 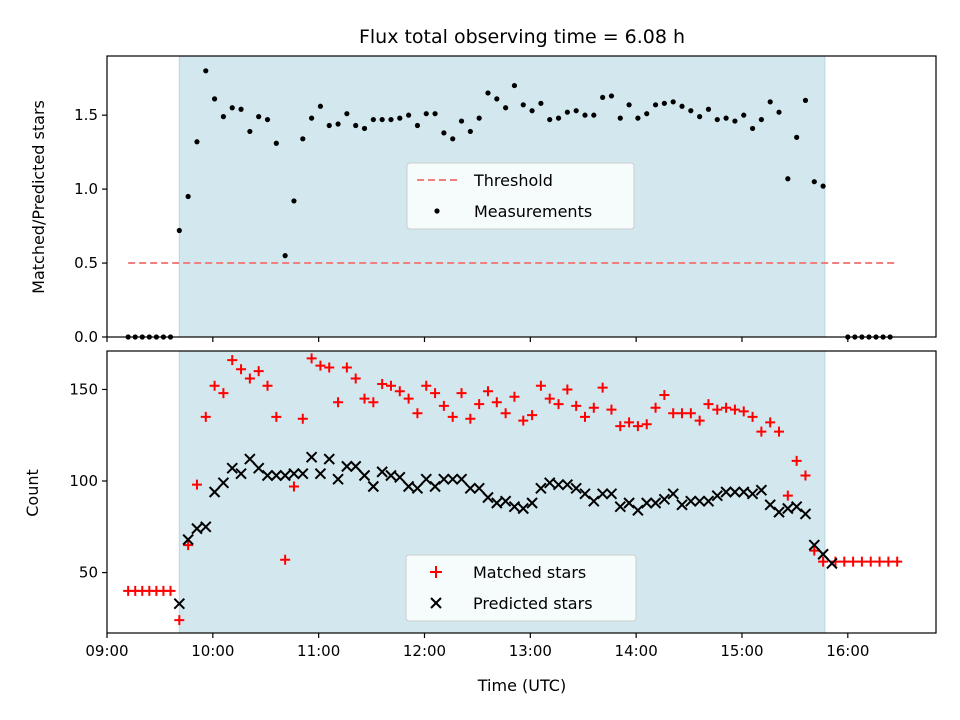 What do you see at coordinates (741, 651) in the screenshot?
I see `x-tick-label: 15:00` at bounding box center [741, 651].